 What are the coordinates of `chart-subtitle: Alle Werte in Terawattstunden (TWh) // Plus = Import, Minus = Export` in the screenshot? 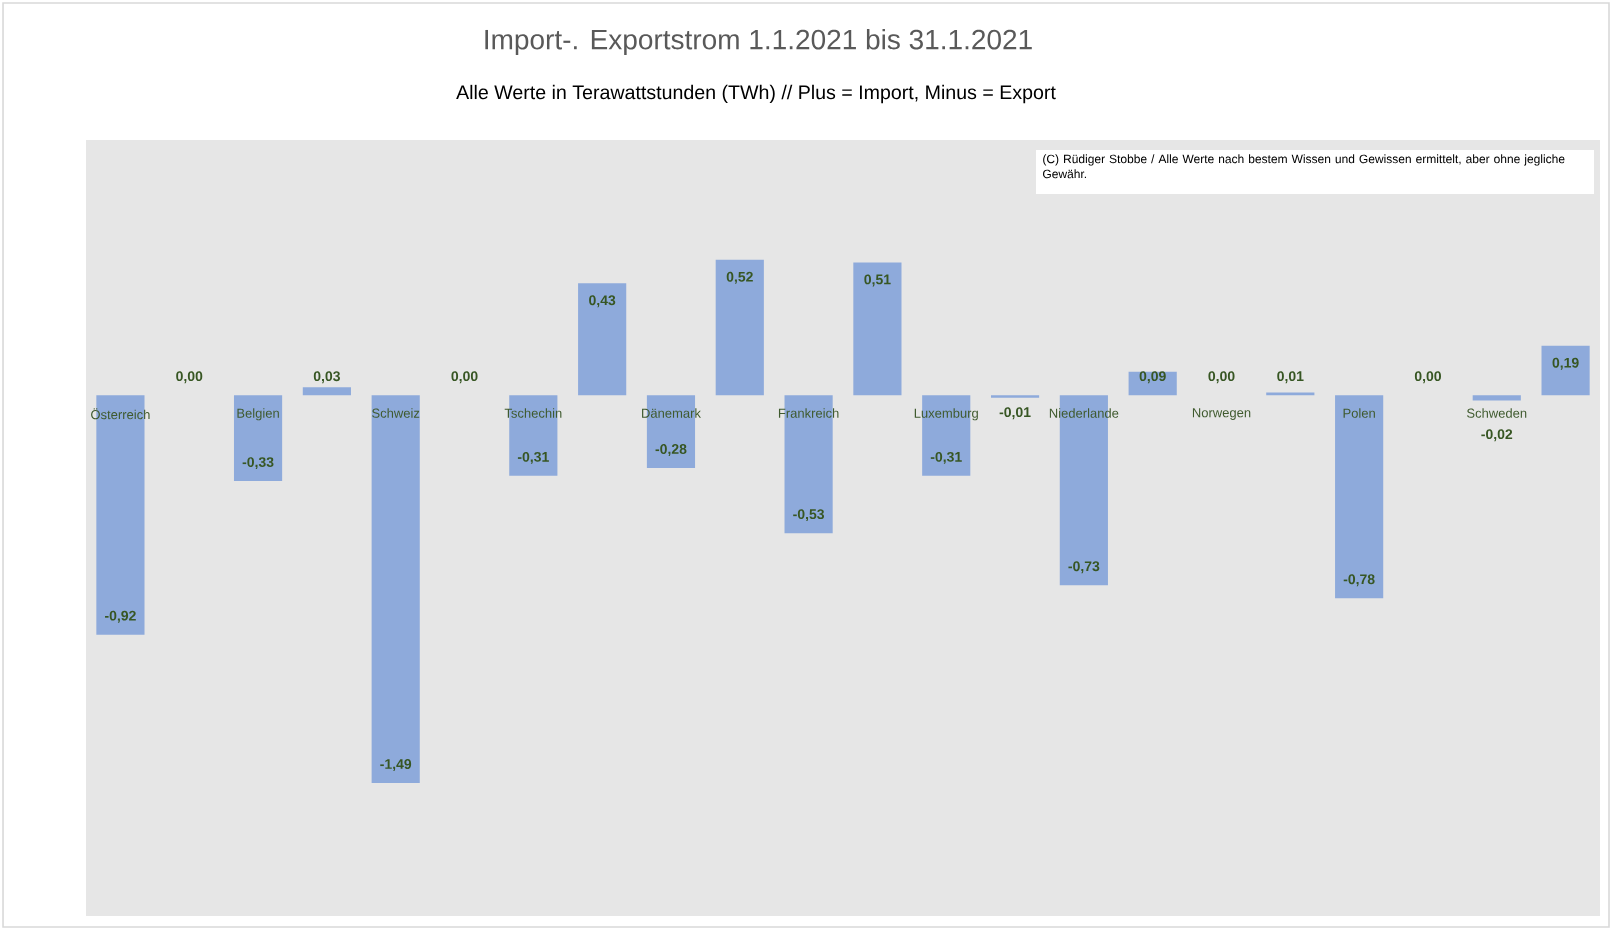 It's located at (756, 94).